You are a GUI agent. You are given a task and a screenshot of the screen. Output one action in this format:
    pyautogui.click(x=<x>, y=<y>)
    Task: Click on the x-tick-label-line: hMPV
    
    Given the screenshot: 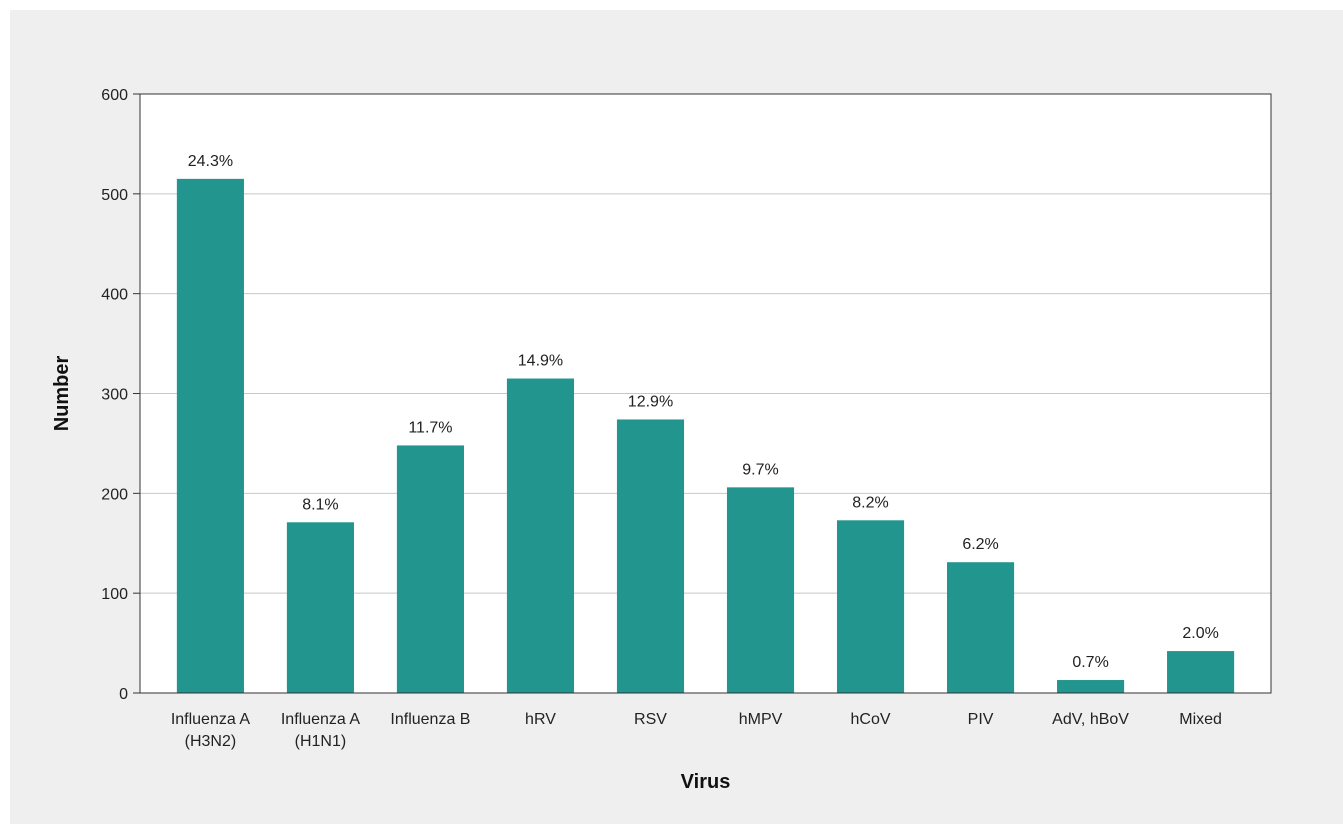 What is the action you would take?
    pyautogui.click(x=761, y=719)
    